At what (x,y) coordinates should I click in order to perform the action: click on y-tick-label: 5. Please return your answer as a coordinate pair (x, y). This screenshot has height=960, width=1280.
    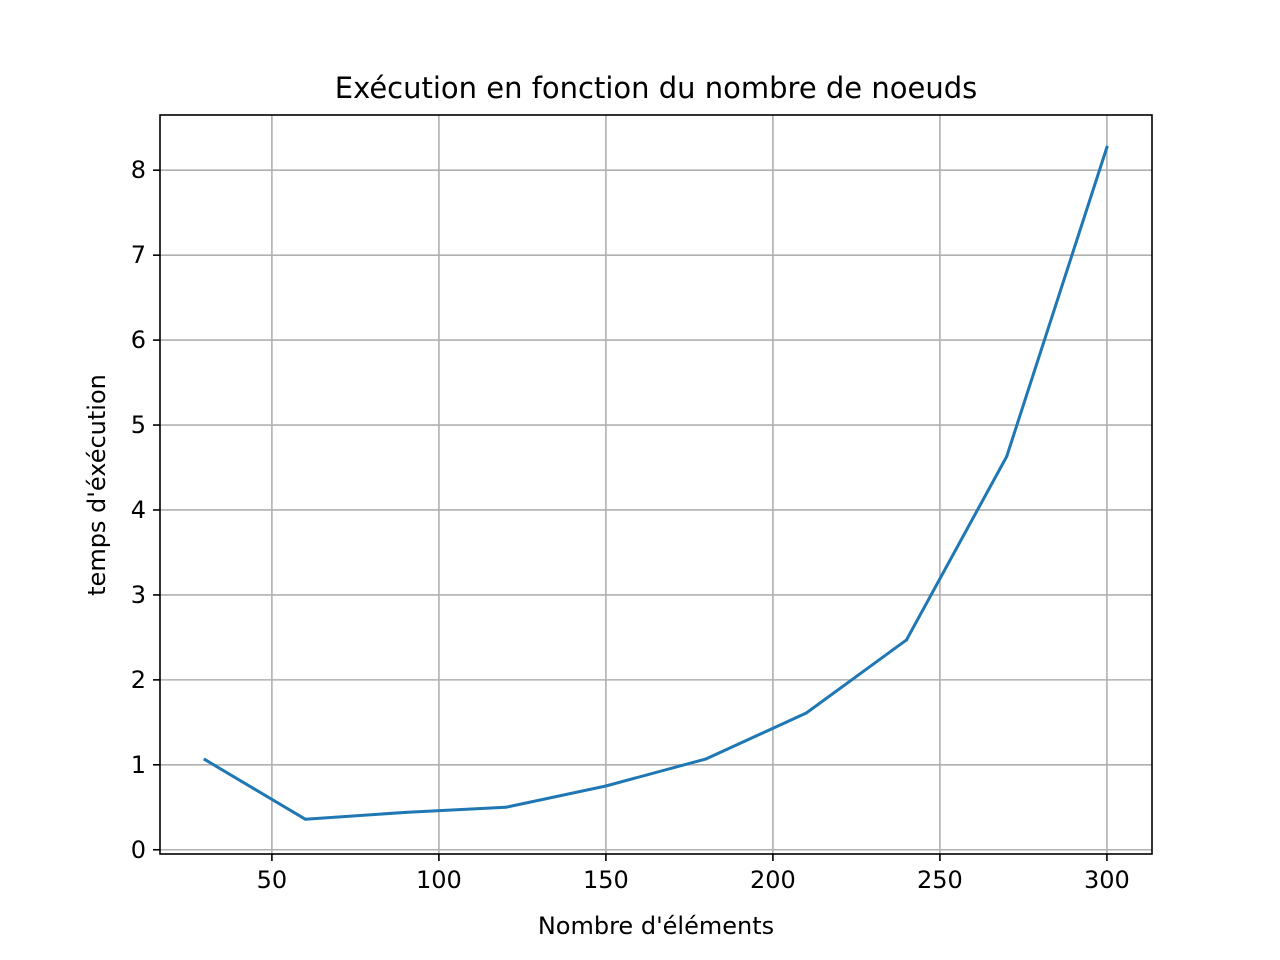
    Looking at the image, I should click on (138, 425).